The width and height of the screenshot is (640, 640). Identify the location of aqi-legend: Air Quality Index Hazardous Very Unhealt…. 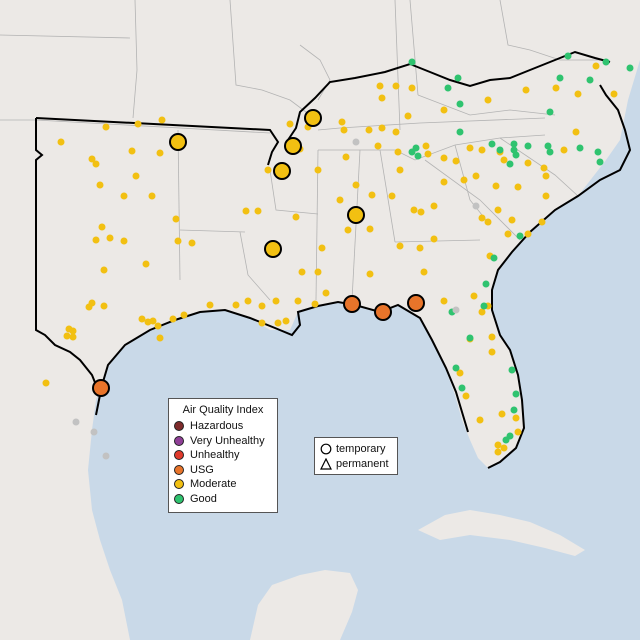
(223, 455).